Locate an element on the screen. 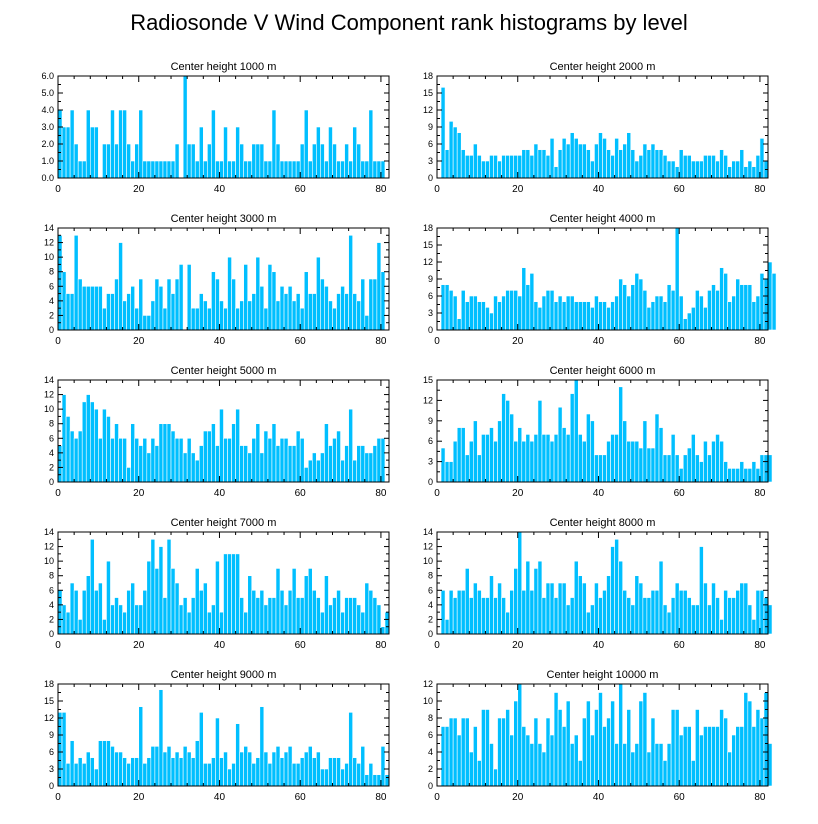 The image size is (818, 824). y-tick-label: 12 is located at coordinates (49, 243).